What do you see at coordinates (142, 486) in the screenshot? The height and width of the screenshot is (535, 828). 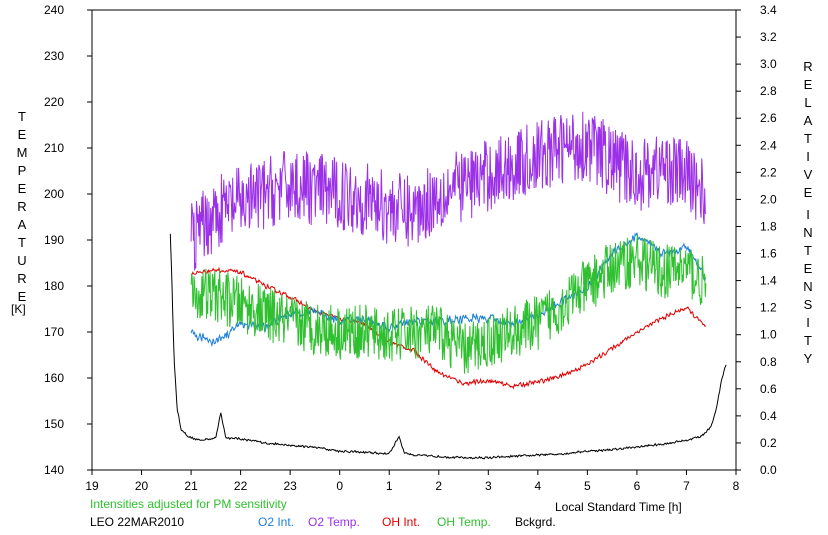 I see `x-tick-label: 20` at bounding box center [142, 486].